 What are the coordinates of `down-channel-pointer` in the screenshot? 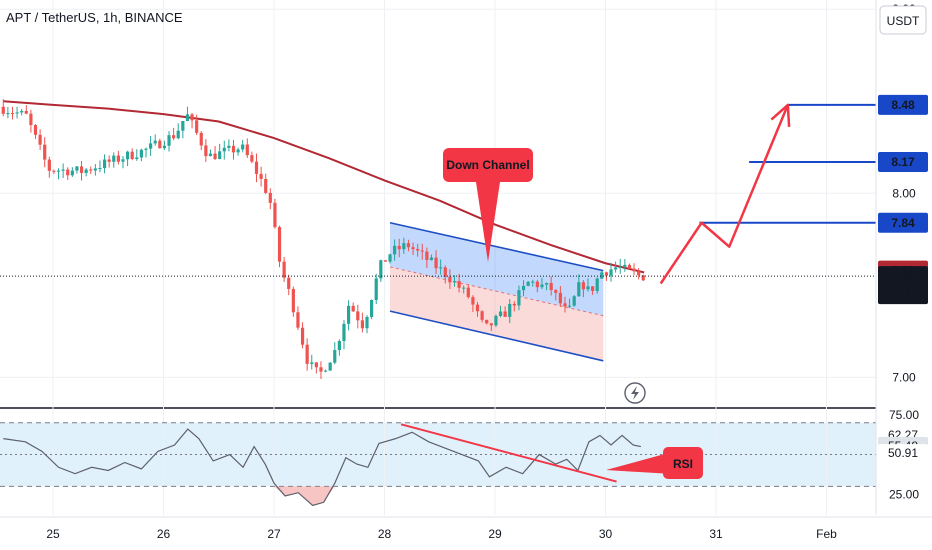 It's located at (488, 222).